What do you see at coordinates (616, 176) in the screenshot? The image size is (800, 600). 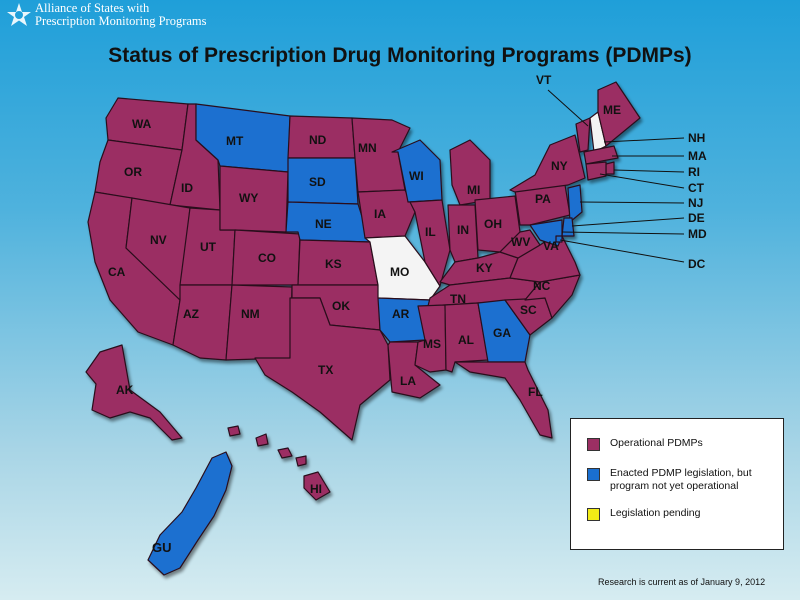 I see `leader-lines` at bounding box center [616, 176].